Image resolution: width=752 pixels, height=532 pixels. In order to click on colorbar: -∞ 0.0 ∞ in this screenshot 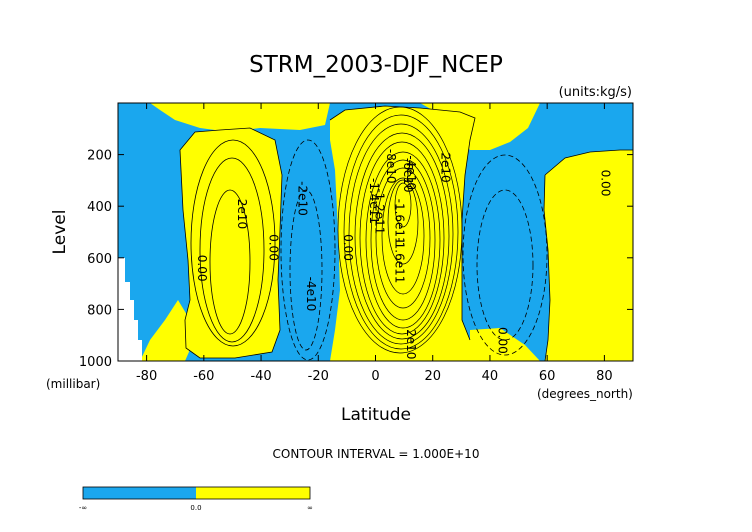, I will do `click(196, 499)`.